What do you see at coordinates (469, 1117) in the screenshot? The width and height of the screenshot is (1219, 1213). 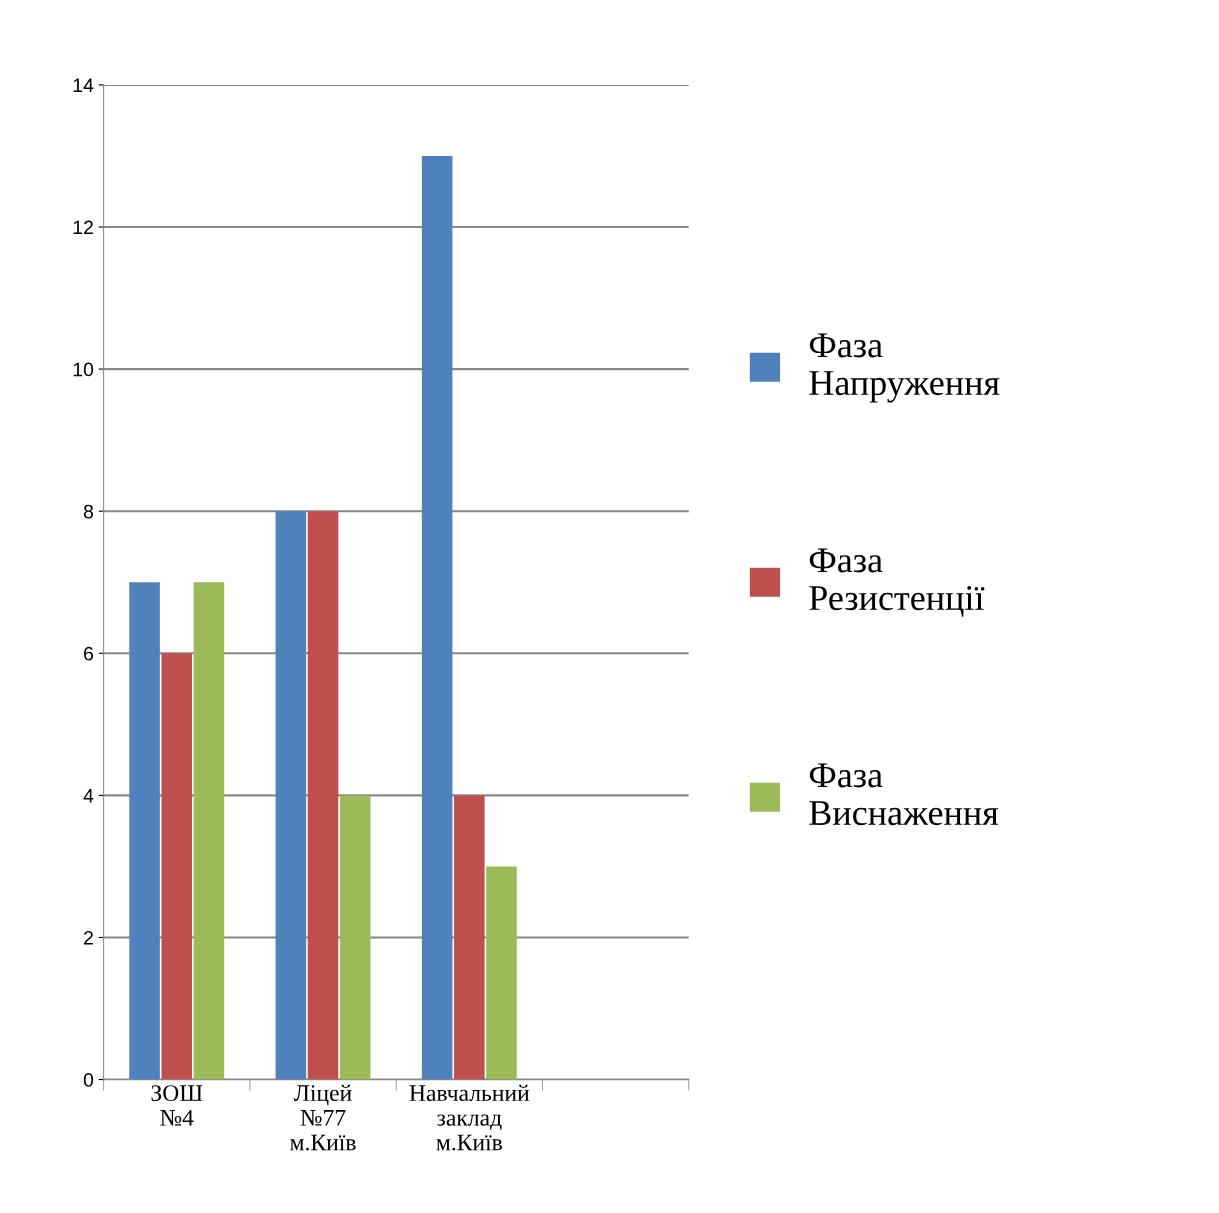 I see `x-tick-label: Навчальний заклад м.Київ` at bounding box center [469, 1117].